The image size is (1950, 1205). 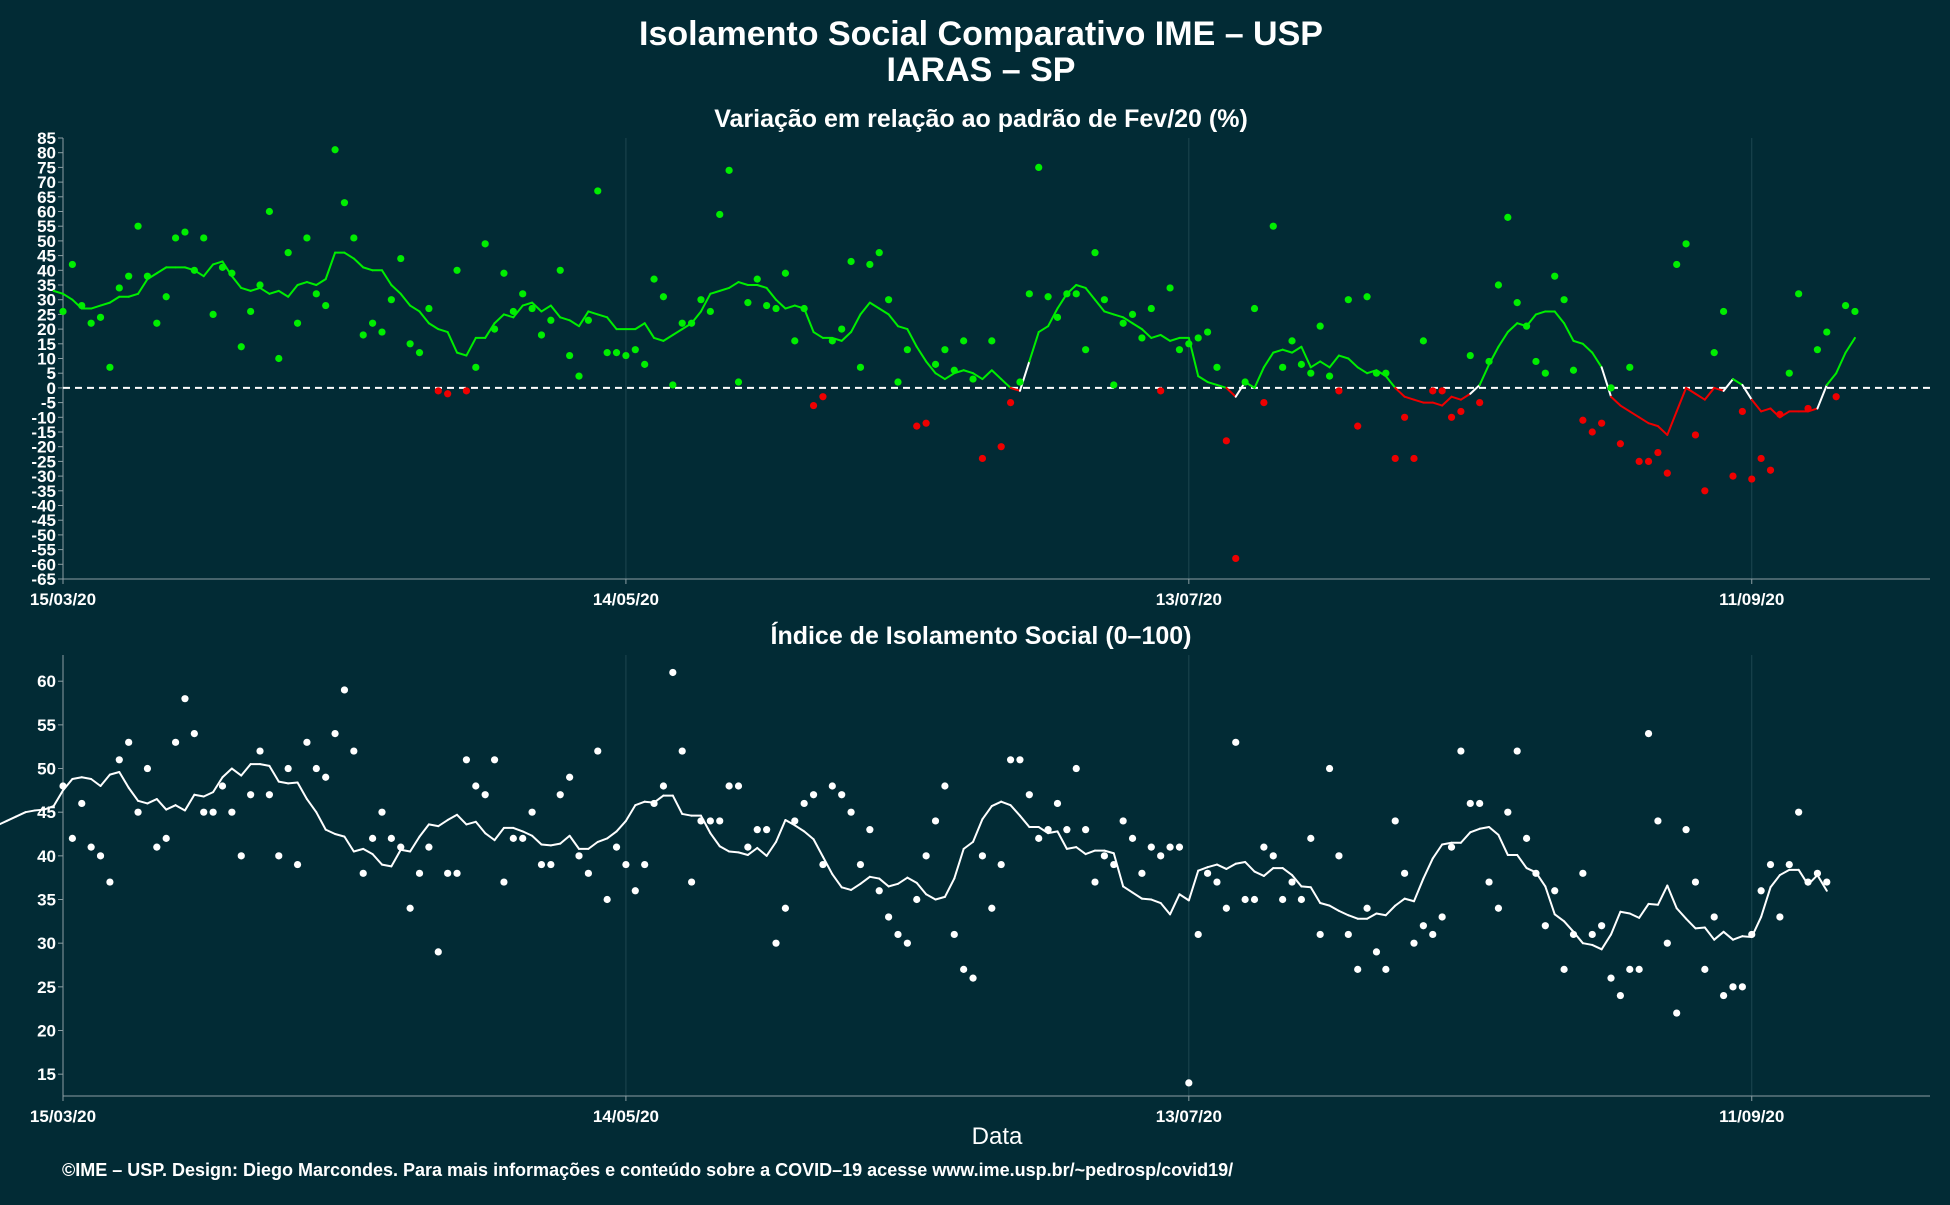 What do you see at coordinates (46, 359) in the screenshot?
I see `y-tick-label: 10` at bounding box center [46, 359].